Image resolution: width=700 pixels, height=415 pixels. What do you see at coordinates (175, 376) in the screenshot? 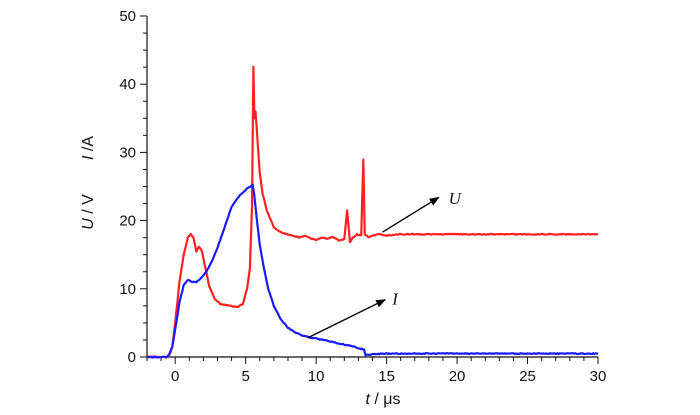
I see `x-tick-label: 0` at bounding box center [175, 376].